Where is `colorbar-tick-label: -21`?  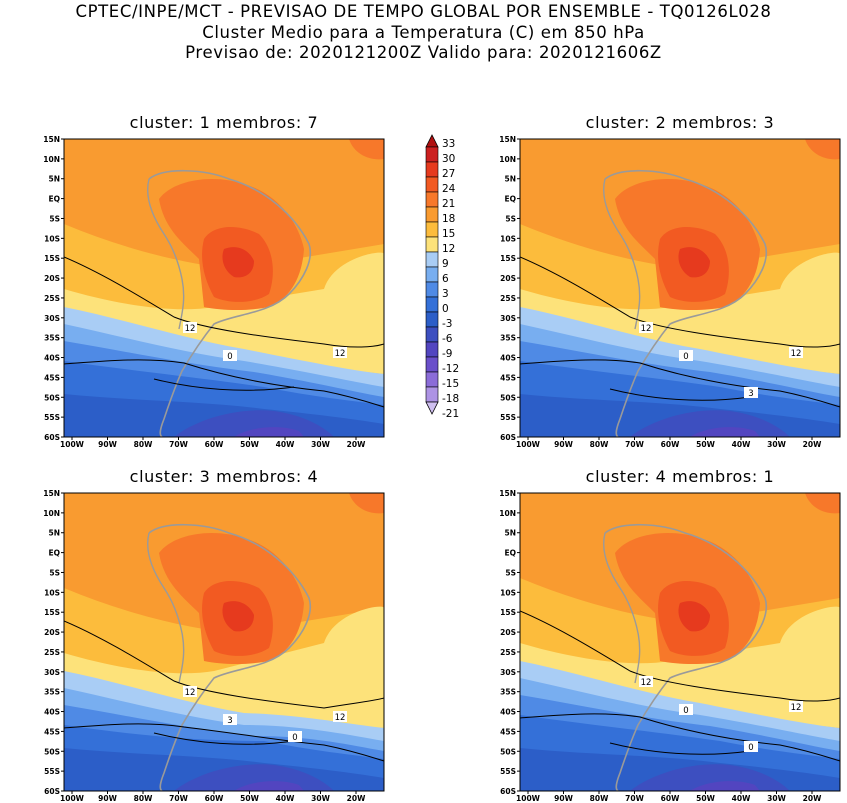 colorbar-tick-label: -21 is located at coordinates (450, 414).